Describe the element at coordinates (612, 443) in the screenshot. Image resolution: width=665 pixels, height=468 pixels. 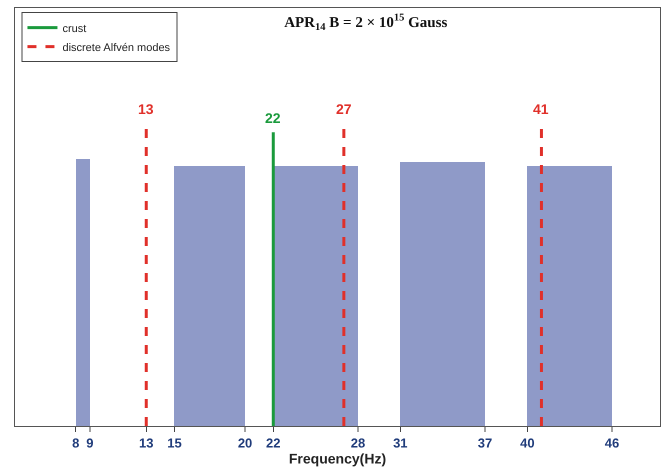
I see `x-tick-label: 46` at that location.